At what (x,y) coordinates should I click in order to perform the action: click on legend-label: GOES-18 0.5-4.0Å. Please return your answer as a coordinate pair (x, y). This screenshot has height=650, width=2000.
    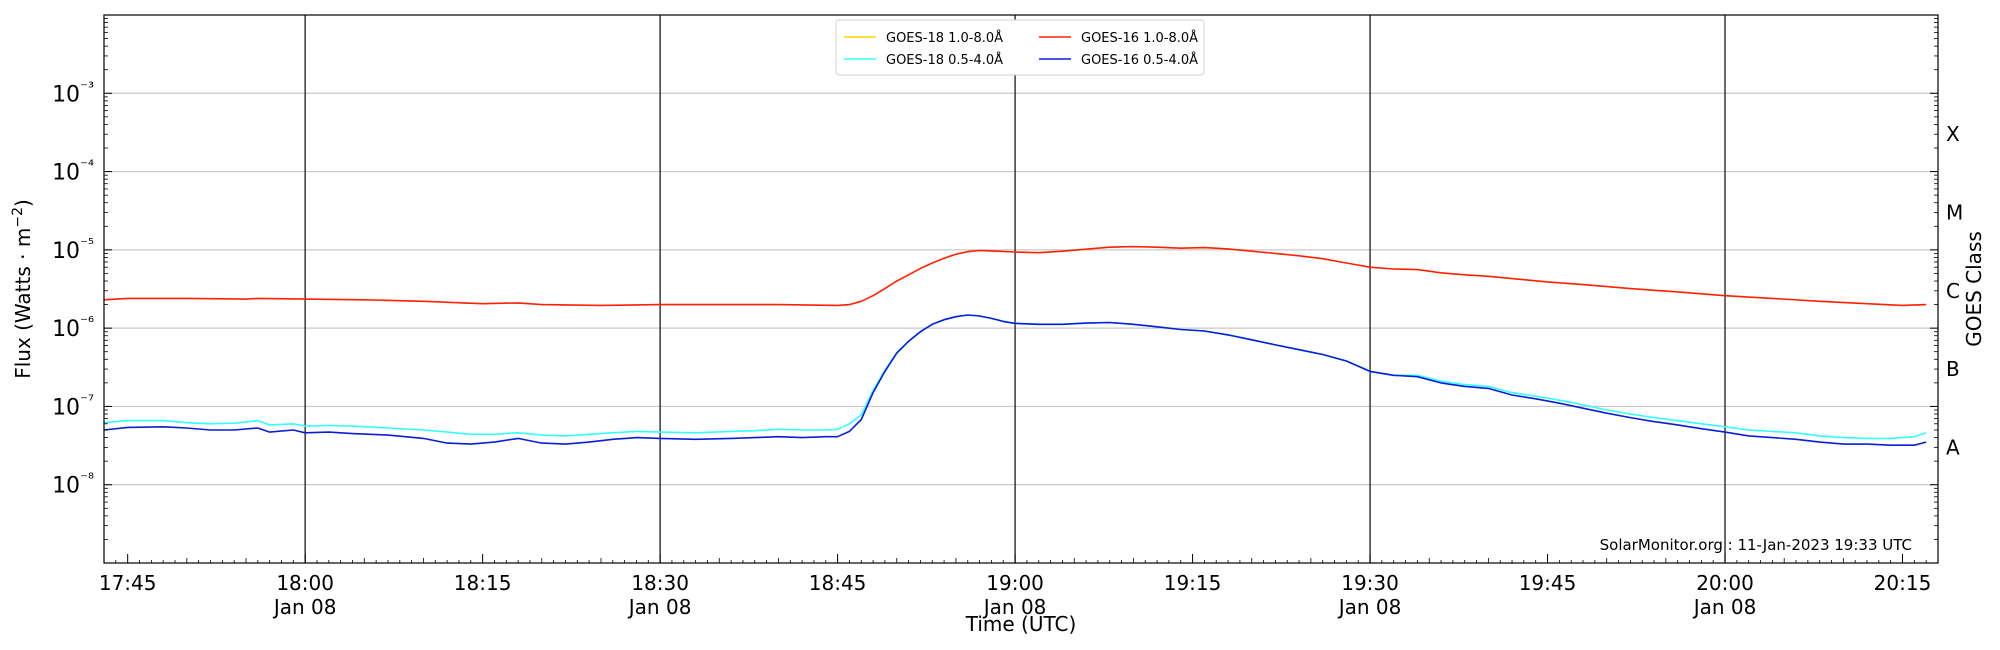
    Looking at the image, I should click on (944, 60).